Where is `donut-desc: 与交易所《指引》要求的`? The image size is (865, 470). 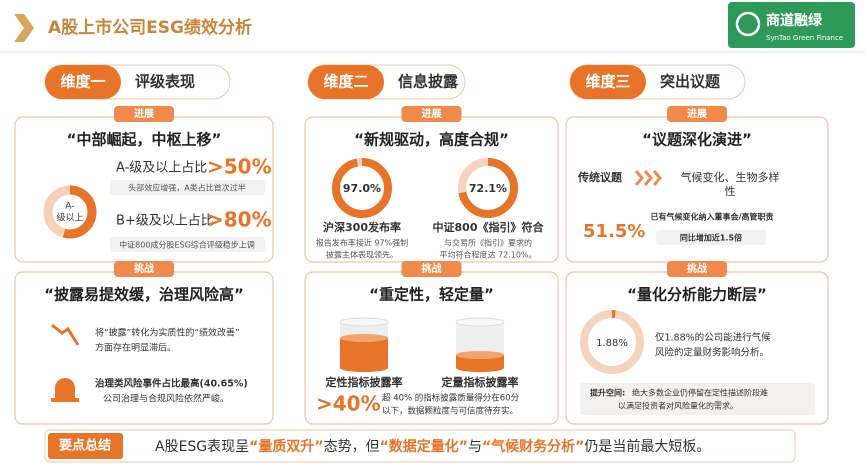 donut-desc: 与交易所《指引》要求的 is located at coordinates (488, 243).